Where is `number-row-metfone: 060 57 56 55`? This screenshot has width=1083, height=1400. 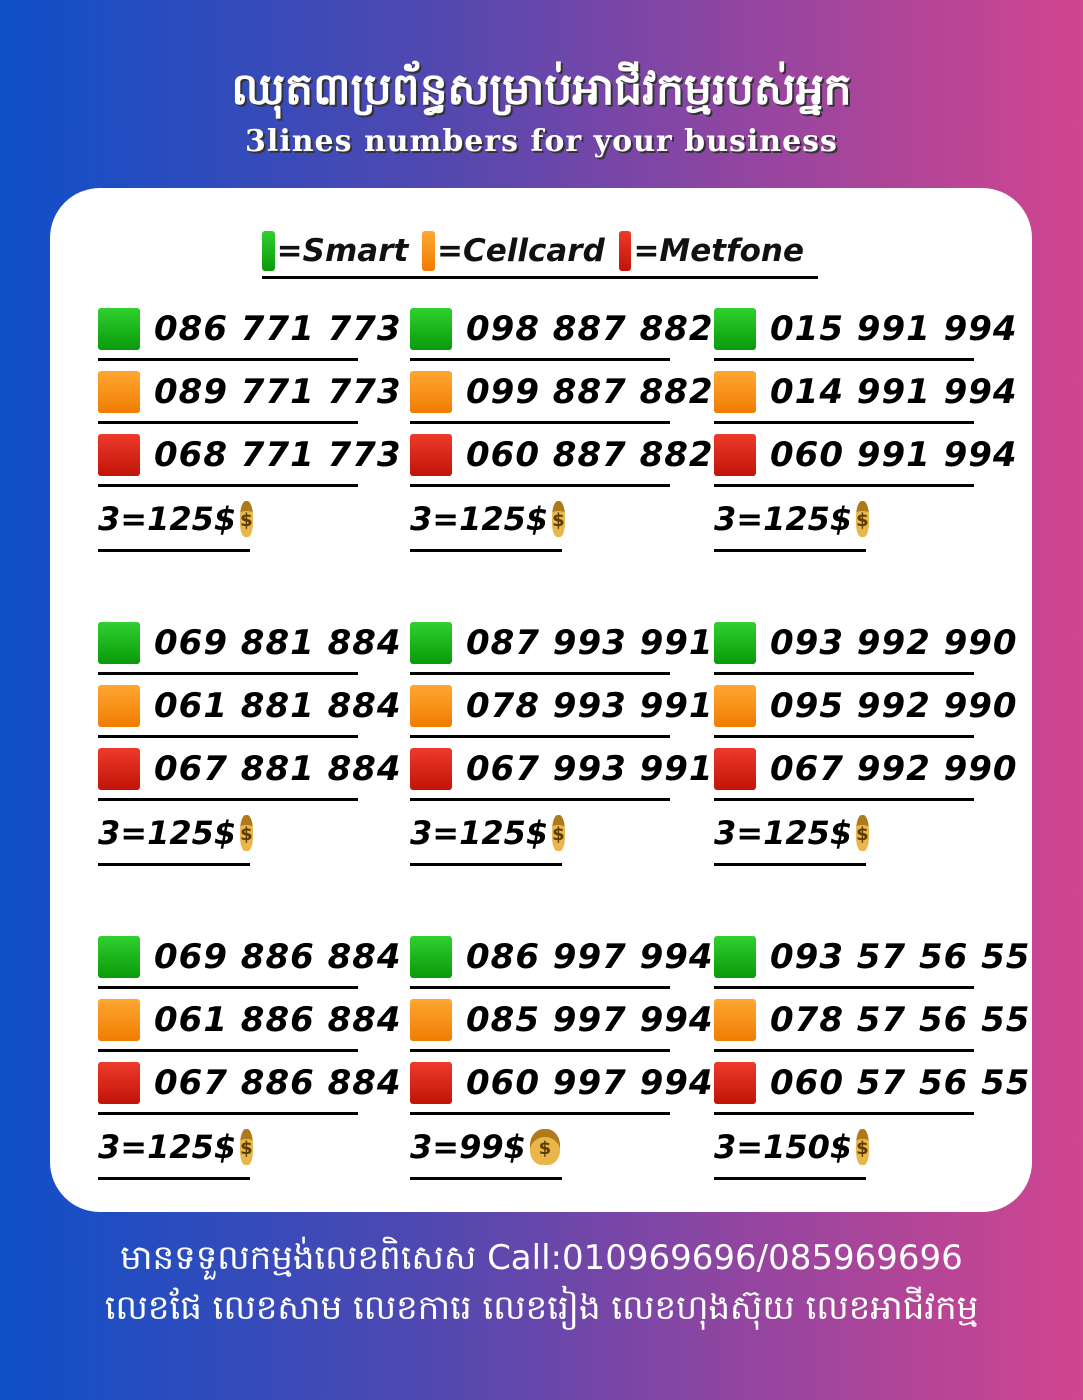
number-row-metfone: 060 57 56 55 is located at coordinates (871, 1084).